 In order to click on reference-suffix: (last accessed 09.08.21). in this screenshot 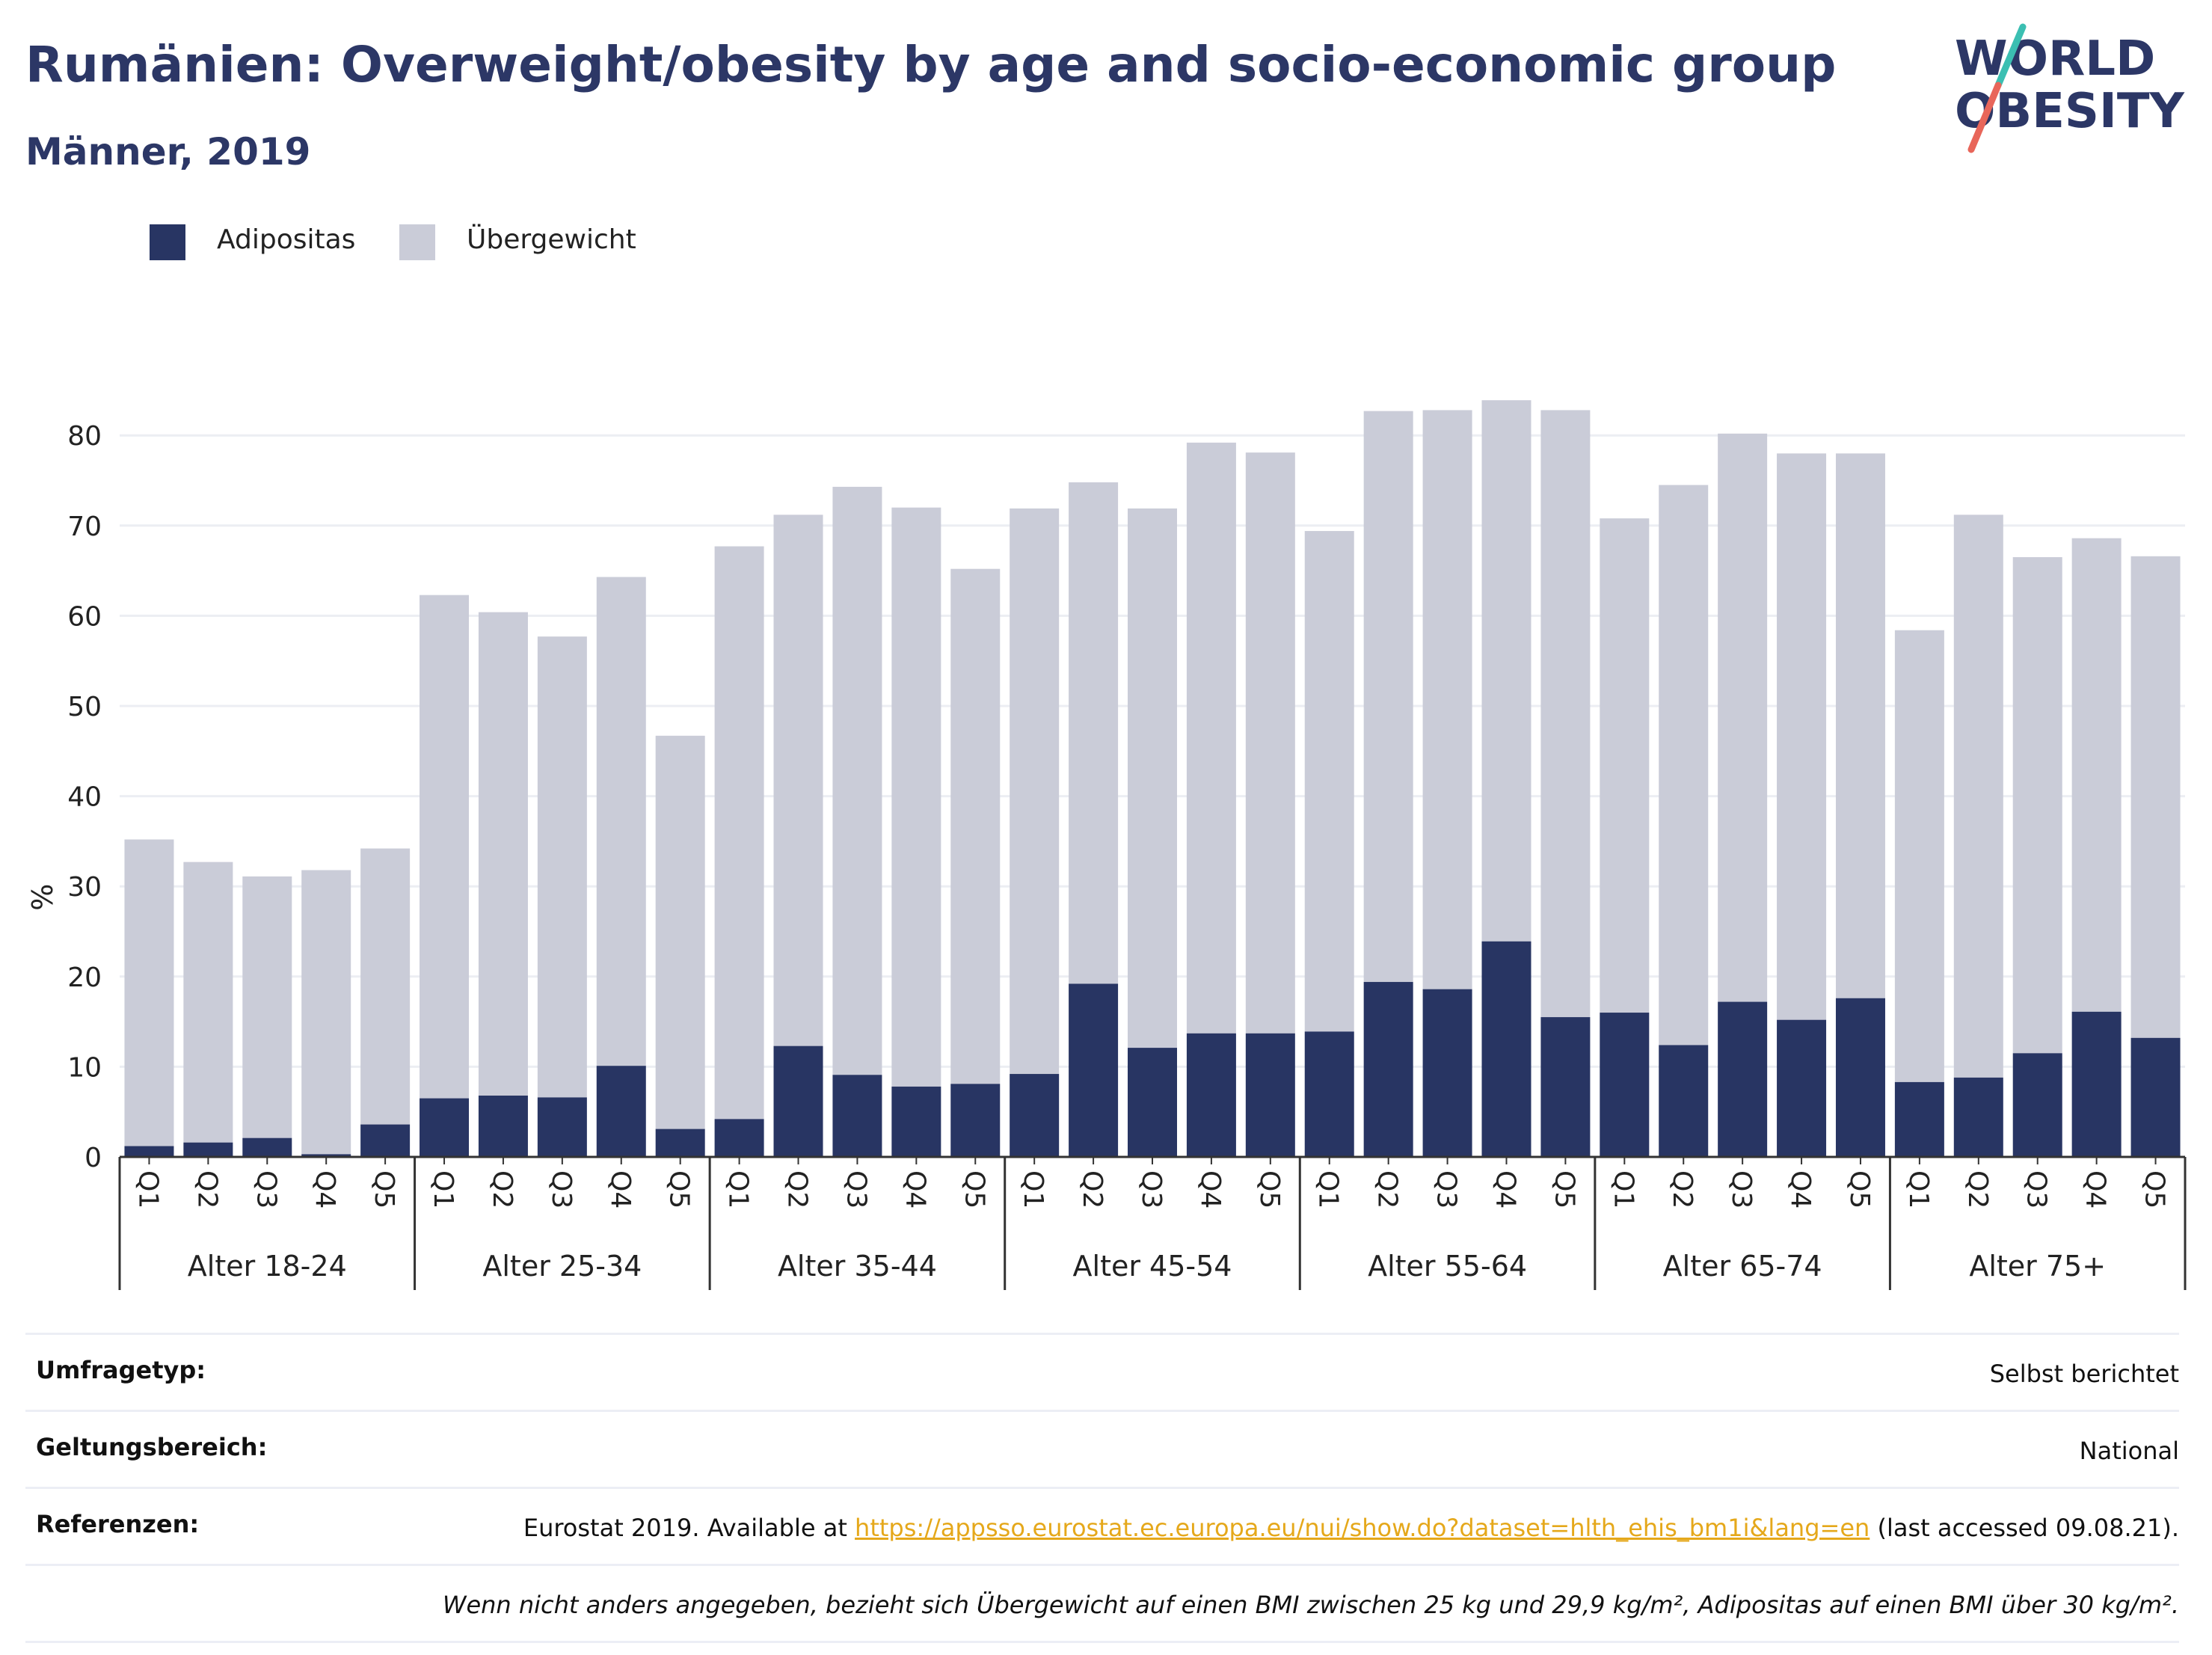, I will do `click(2024, 1528)`.